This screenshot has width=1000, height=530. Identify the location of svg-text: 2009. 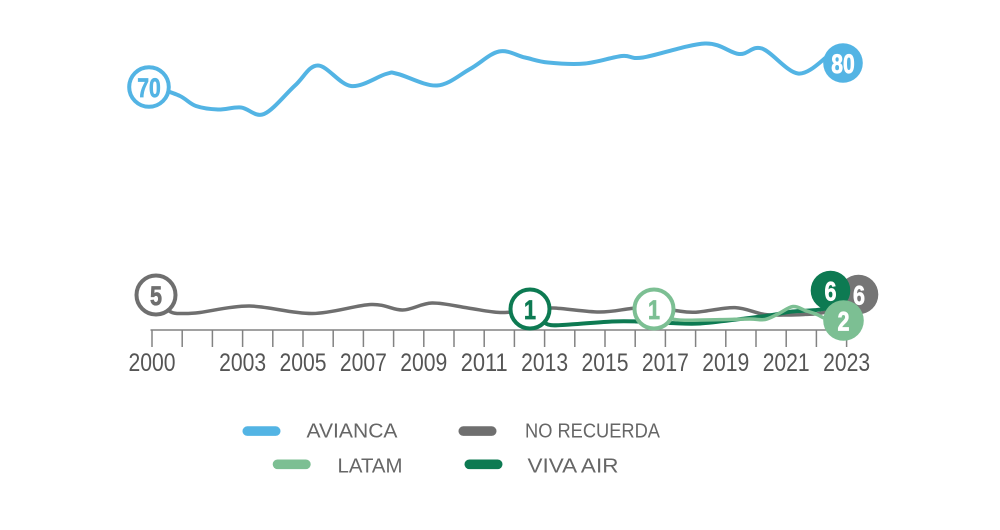
(423, 363).